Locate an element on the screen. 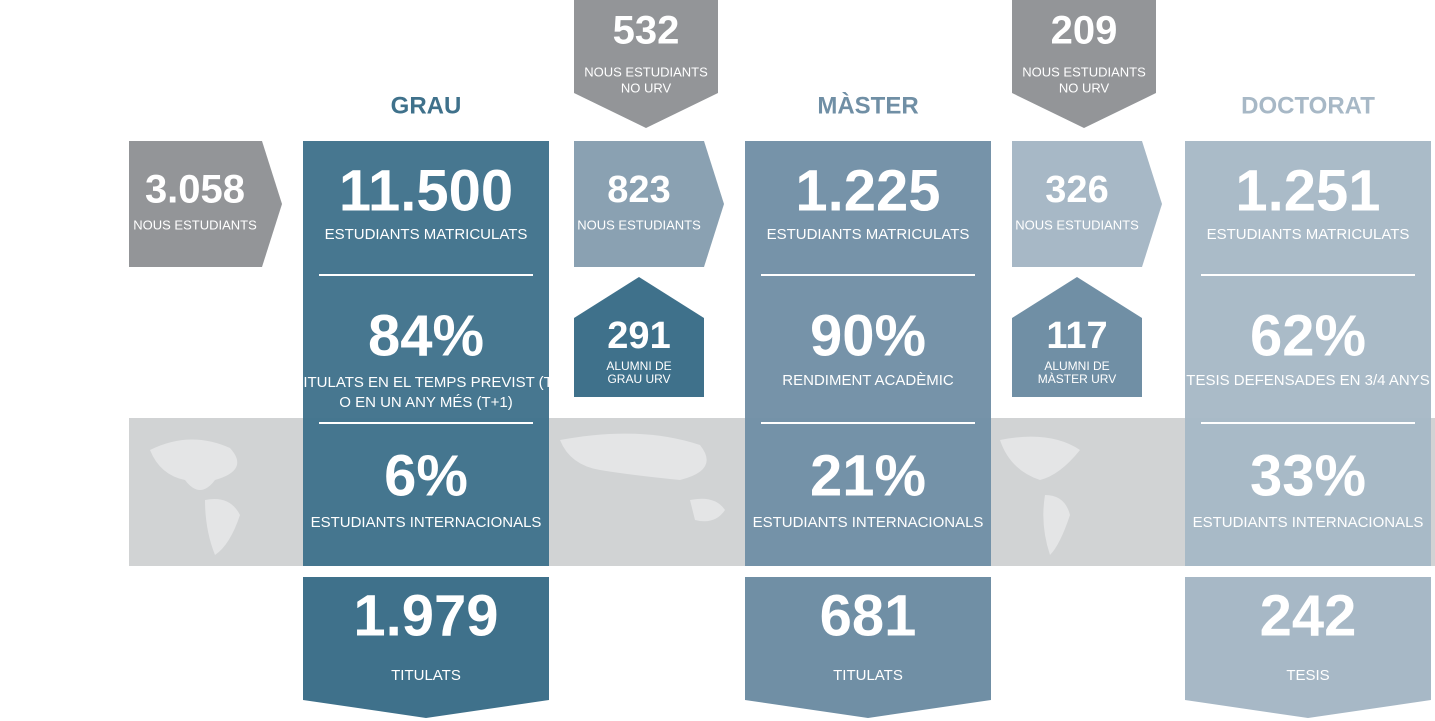 The height and width of the screenshot is (721, 1435). stat-label: TESIS DEFENSADES EN 3/4 ANYS is located at coordinates (1307, 380).